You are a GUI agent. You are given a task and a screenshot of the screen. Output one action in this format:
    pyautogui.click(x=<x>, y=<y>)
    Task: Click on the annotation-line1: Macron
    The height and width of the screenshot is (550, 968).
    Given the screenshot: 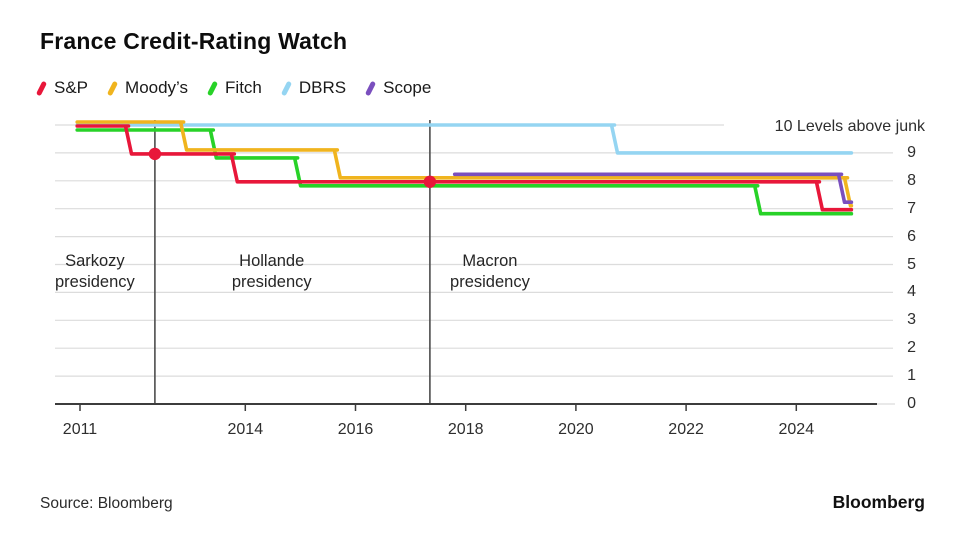 What is the action you would take?
    pyautogui.click(x=490, y=261)
    